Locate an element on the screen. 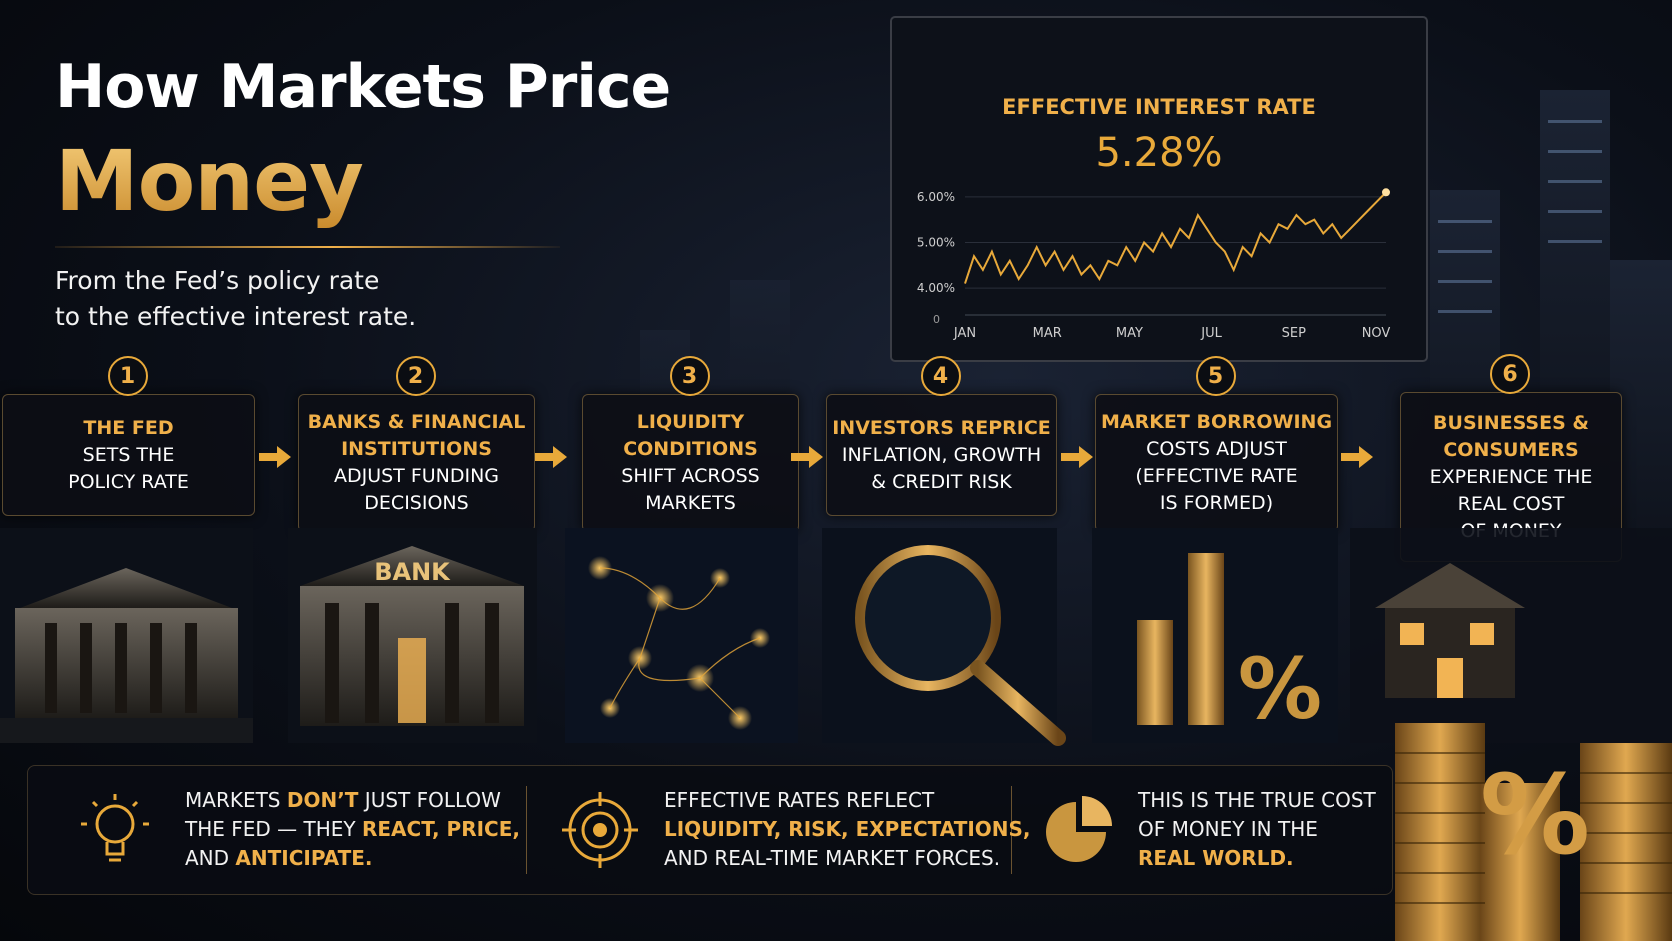 Image resolution: width=1672 pixels, height=941 pixels. target-icon is located at coordinates (600, 830).